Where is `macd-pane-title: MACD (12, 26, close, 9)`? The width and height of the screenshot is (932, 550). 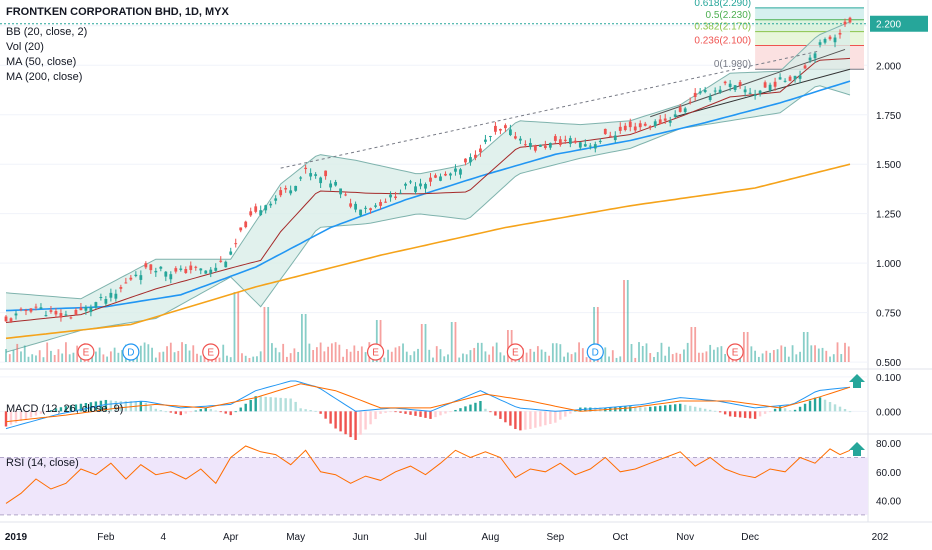
macd-pane-title: MACD (12, 26, close, 9) is located at coordinates (65, 409).